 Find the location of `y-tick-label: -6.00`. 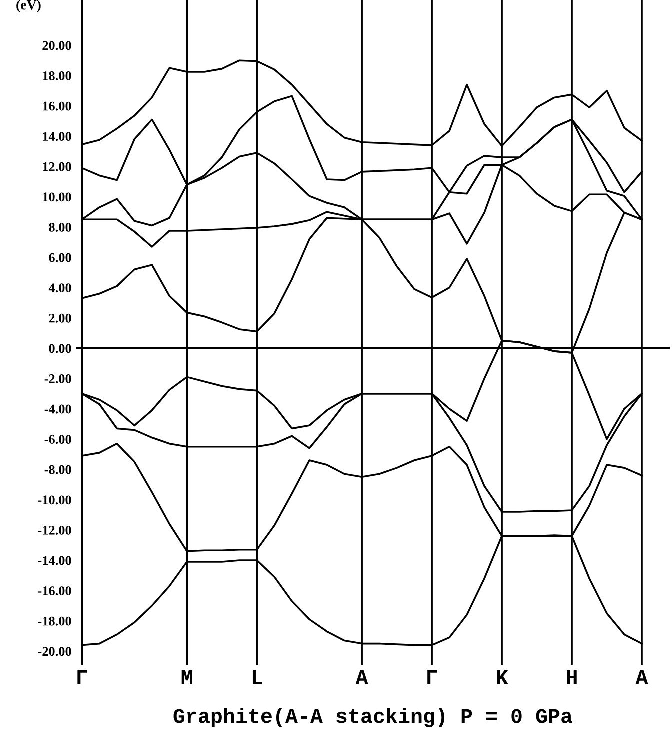

y-tick-label: -6.00 is located at coordinates (58, 439).